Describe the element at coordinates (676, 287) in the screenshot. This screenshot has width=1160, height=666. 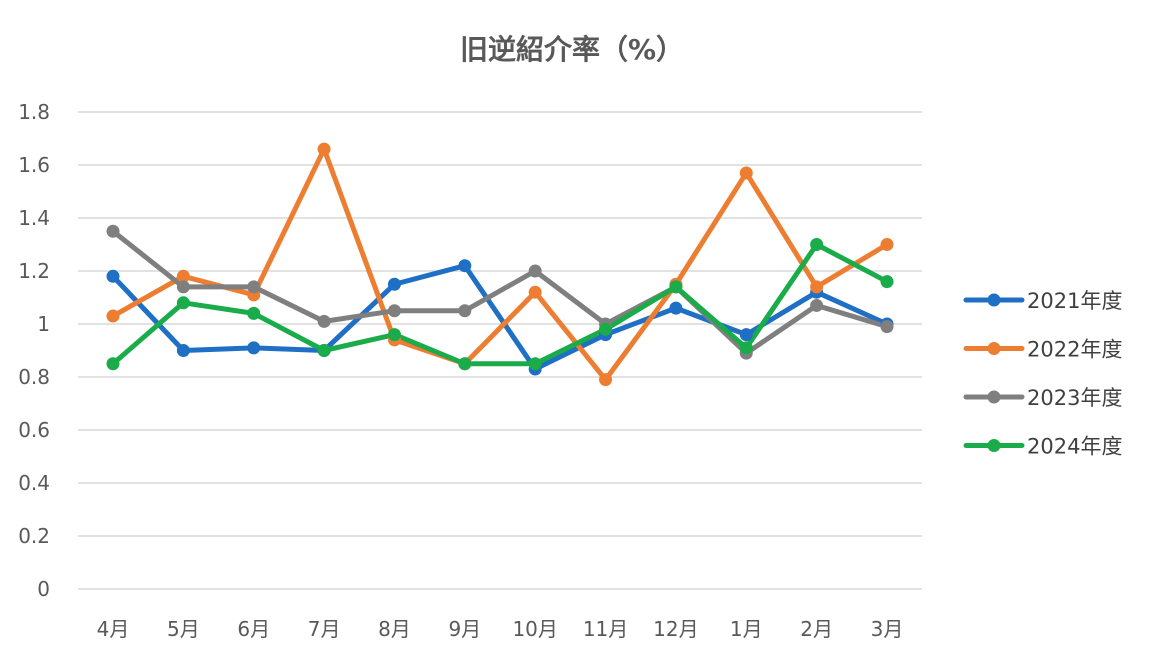
I see `data-point-2024年度-12月` at that location.